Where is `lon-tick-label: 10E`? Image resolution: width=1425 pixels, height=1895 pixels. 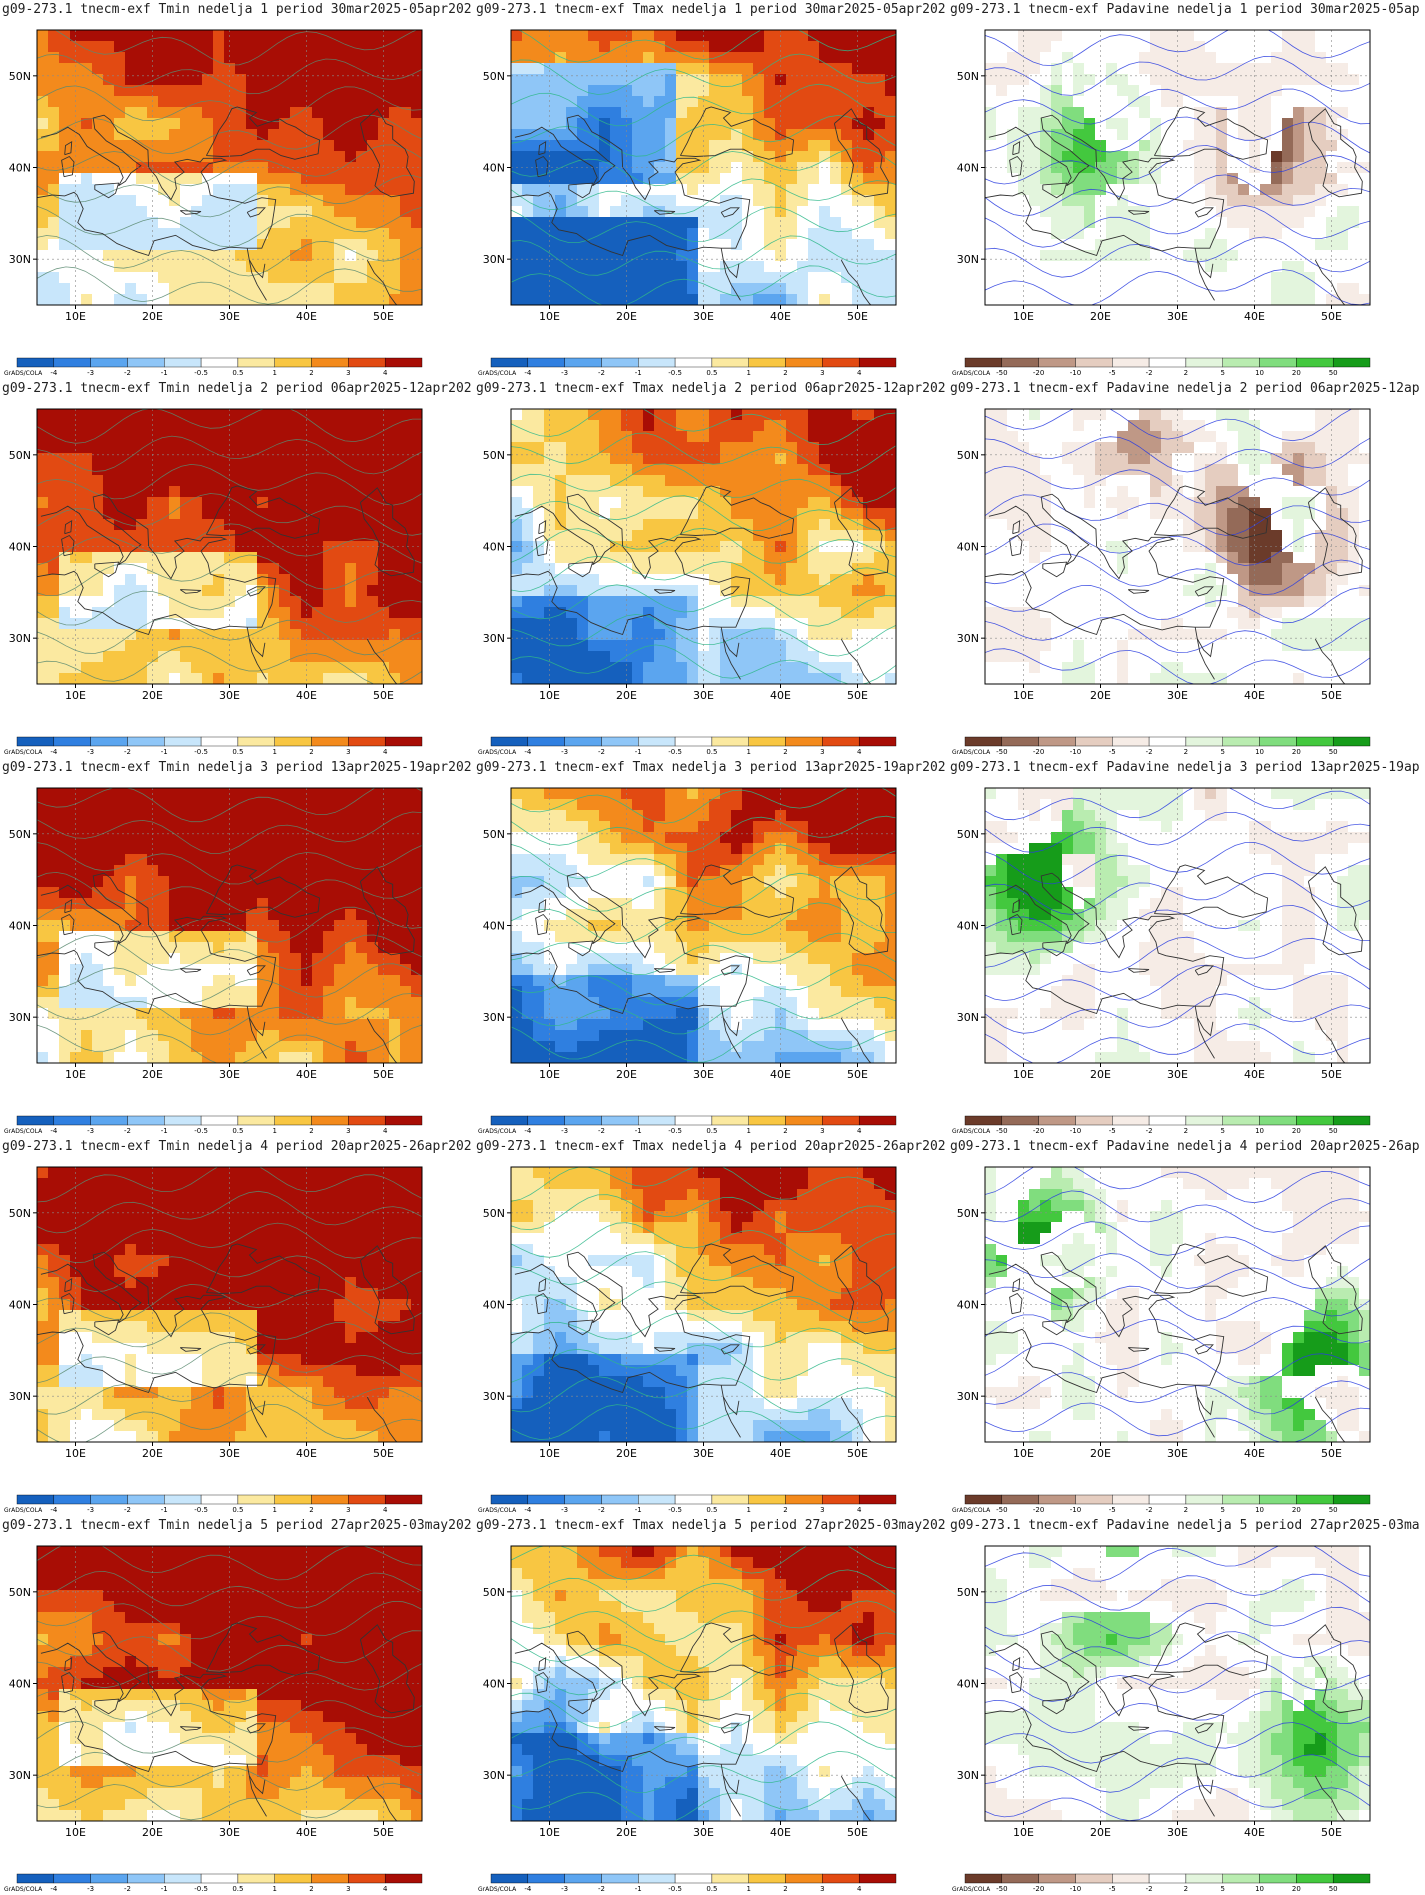
lon-tick-label: 10E is located at coordinates (75, 1832).